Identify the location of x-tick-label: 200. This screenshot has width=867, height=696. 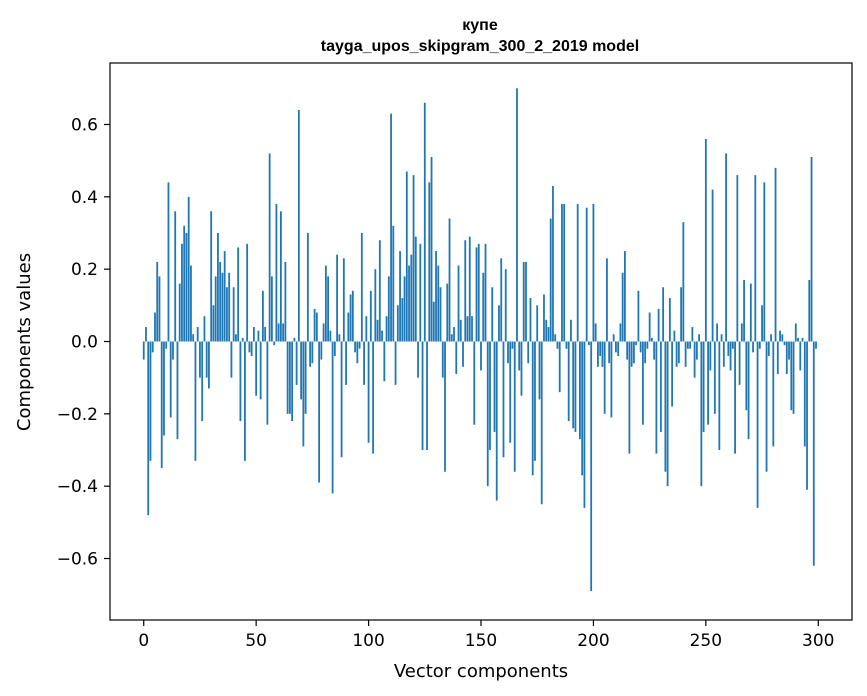
(593, 641).